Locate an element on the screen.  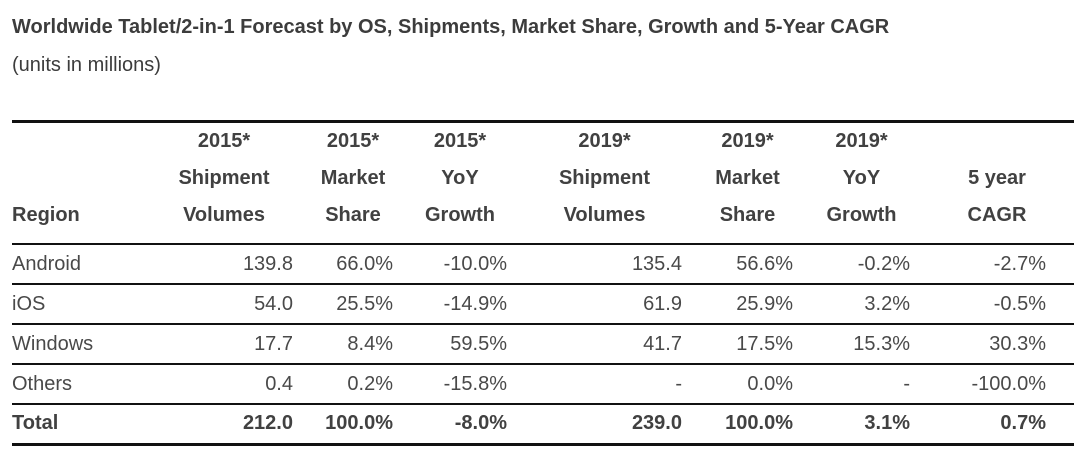
column-header: 2015* Market Share is located at coordinates (353, 183).